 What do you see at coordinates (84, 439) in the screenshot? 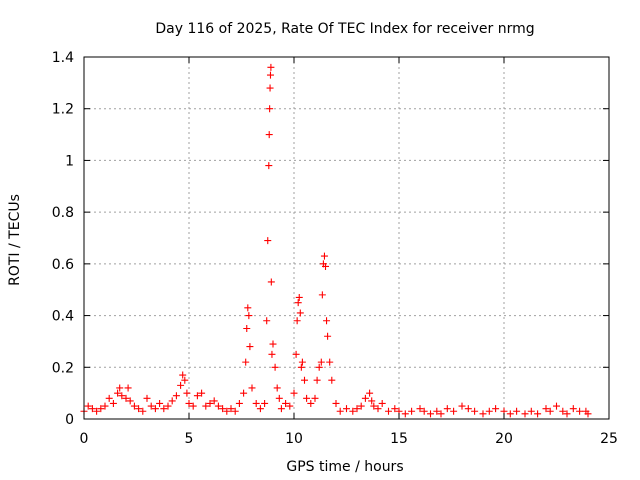
I see `x-tick-label: 0` at bounding box center [84, 439].